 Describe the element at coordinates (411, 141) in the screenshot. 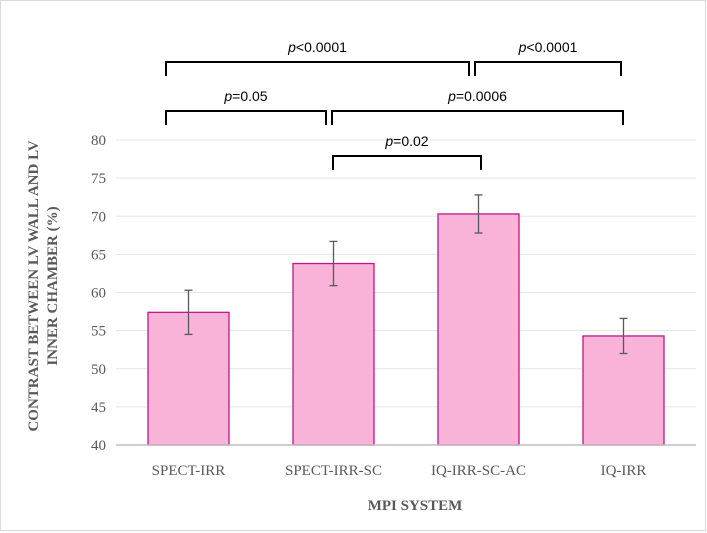

I see `p-value: =0.02` at that location.